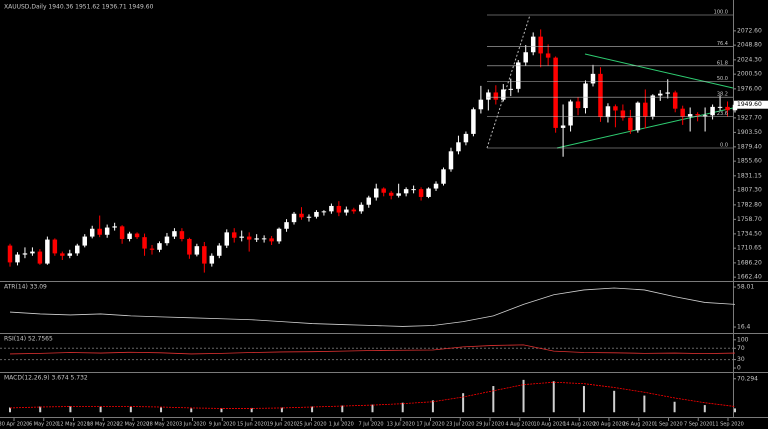 This screenshot has height=429, width=768. Describe the element at coordinates (133, 425) in the screenshot. I see `x-tick-label: 22 May 2020` at that location.